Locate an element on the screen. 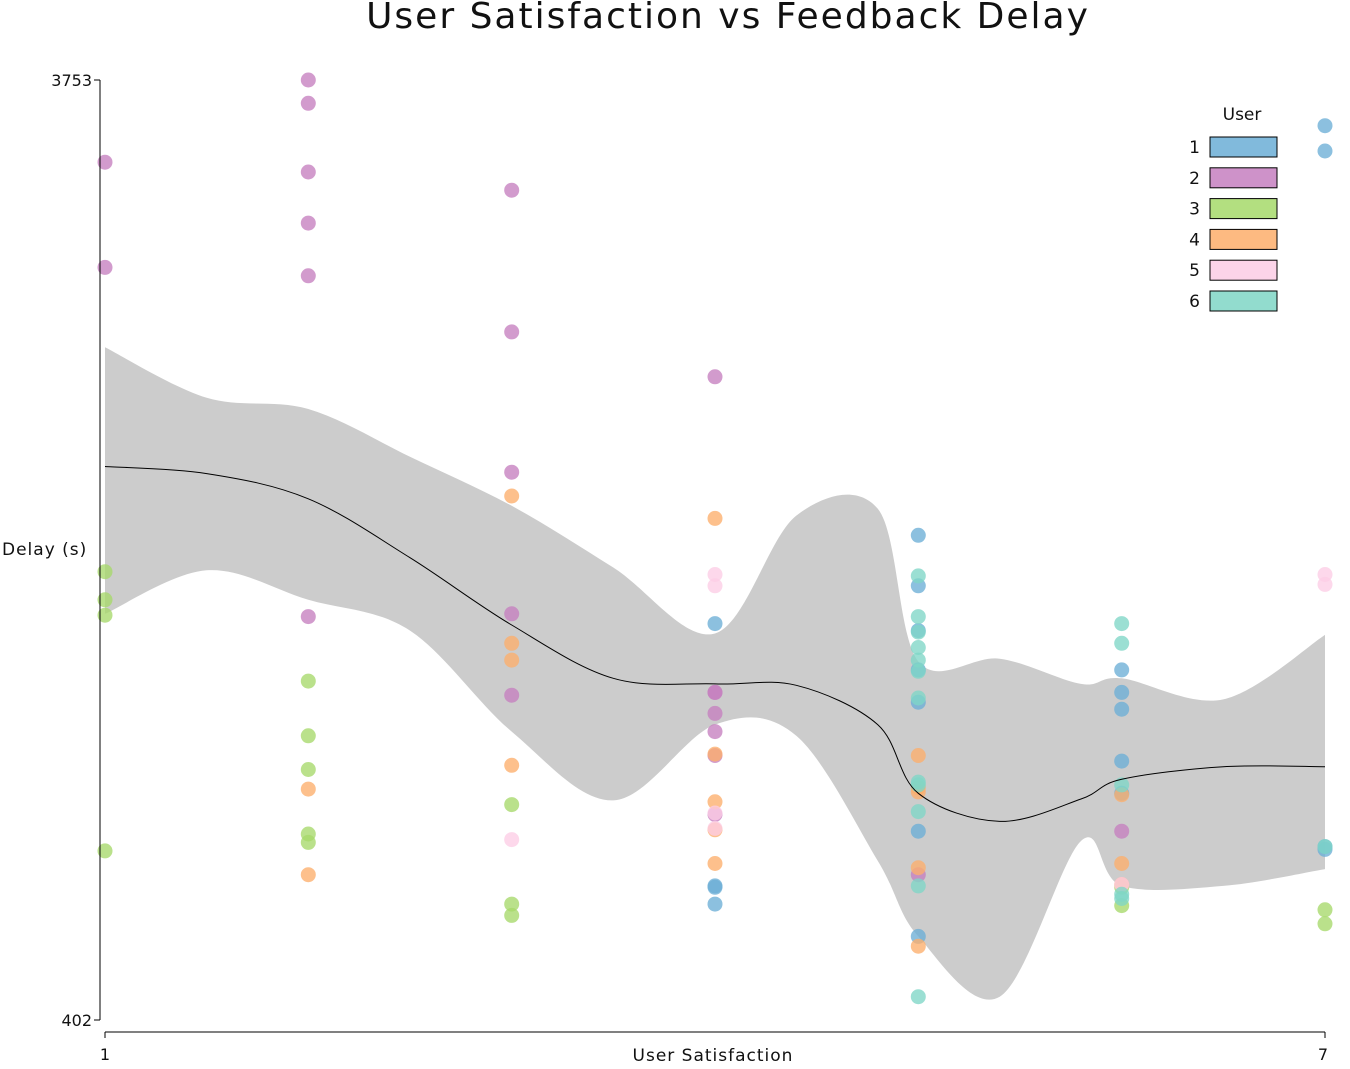 Image resolution: width=1350 pixels, height=1069 pixels. chart-title: User Satisfaction vs Feedback Delay is located at coordinates (728, 18).